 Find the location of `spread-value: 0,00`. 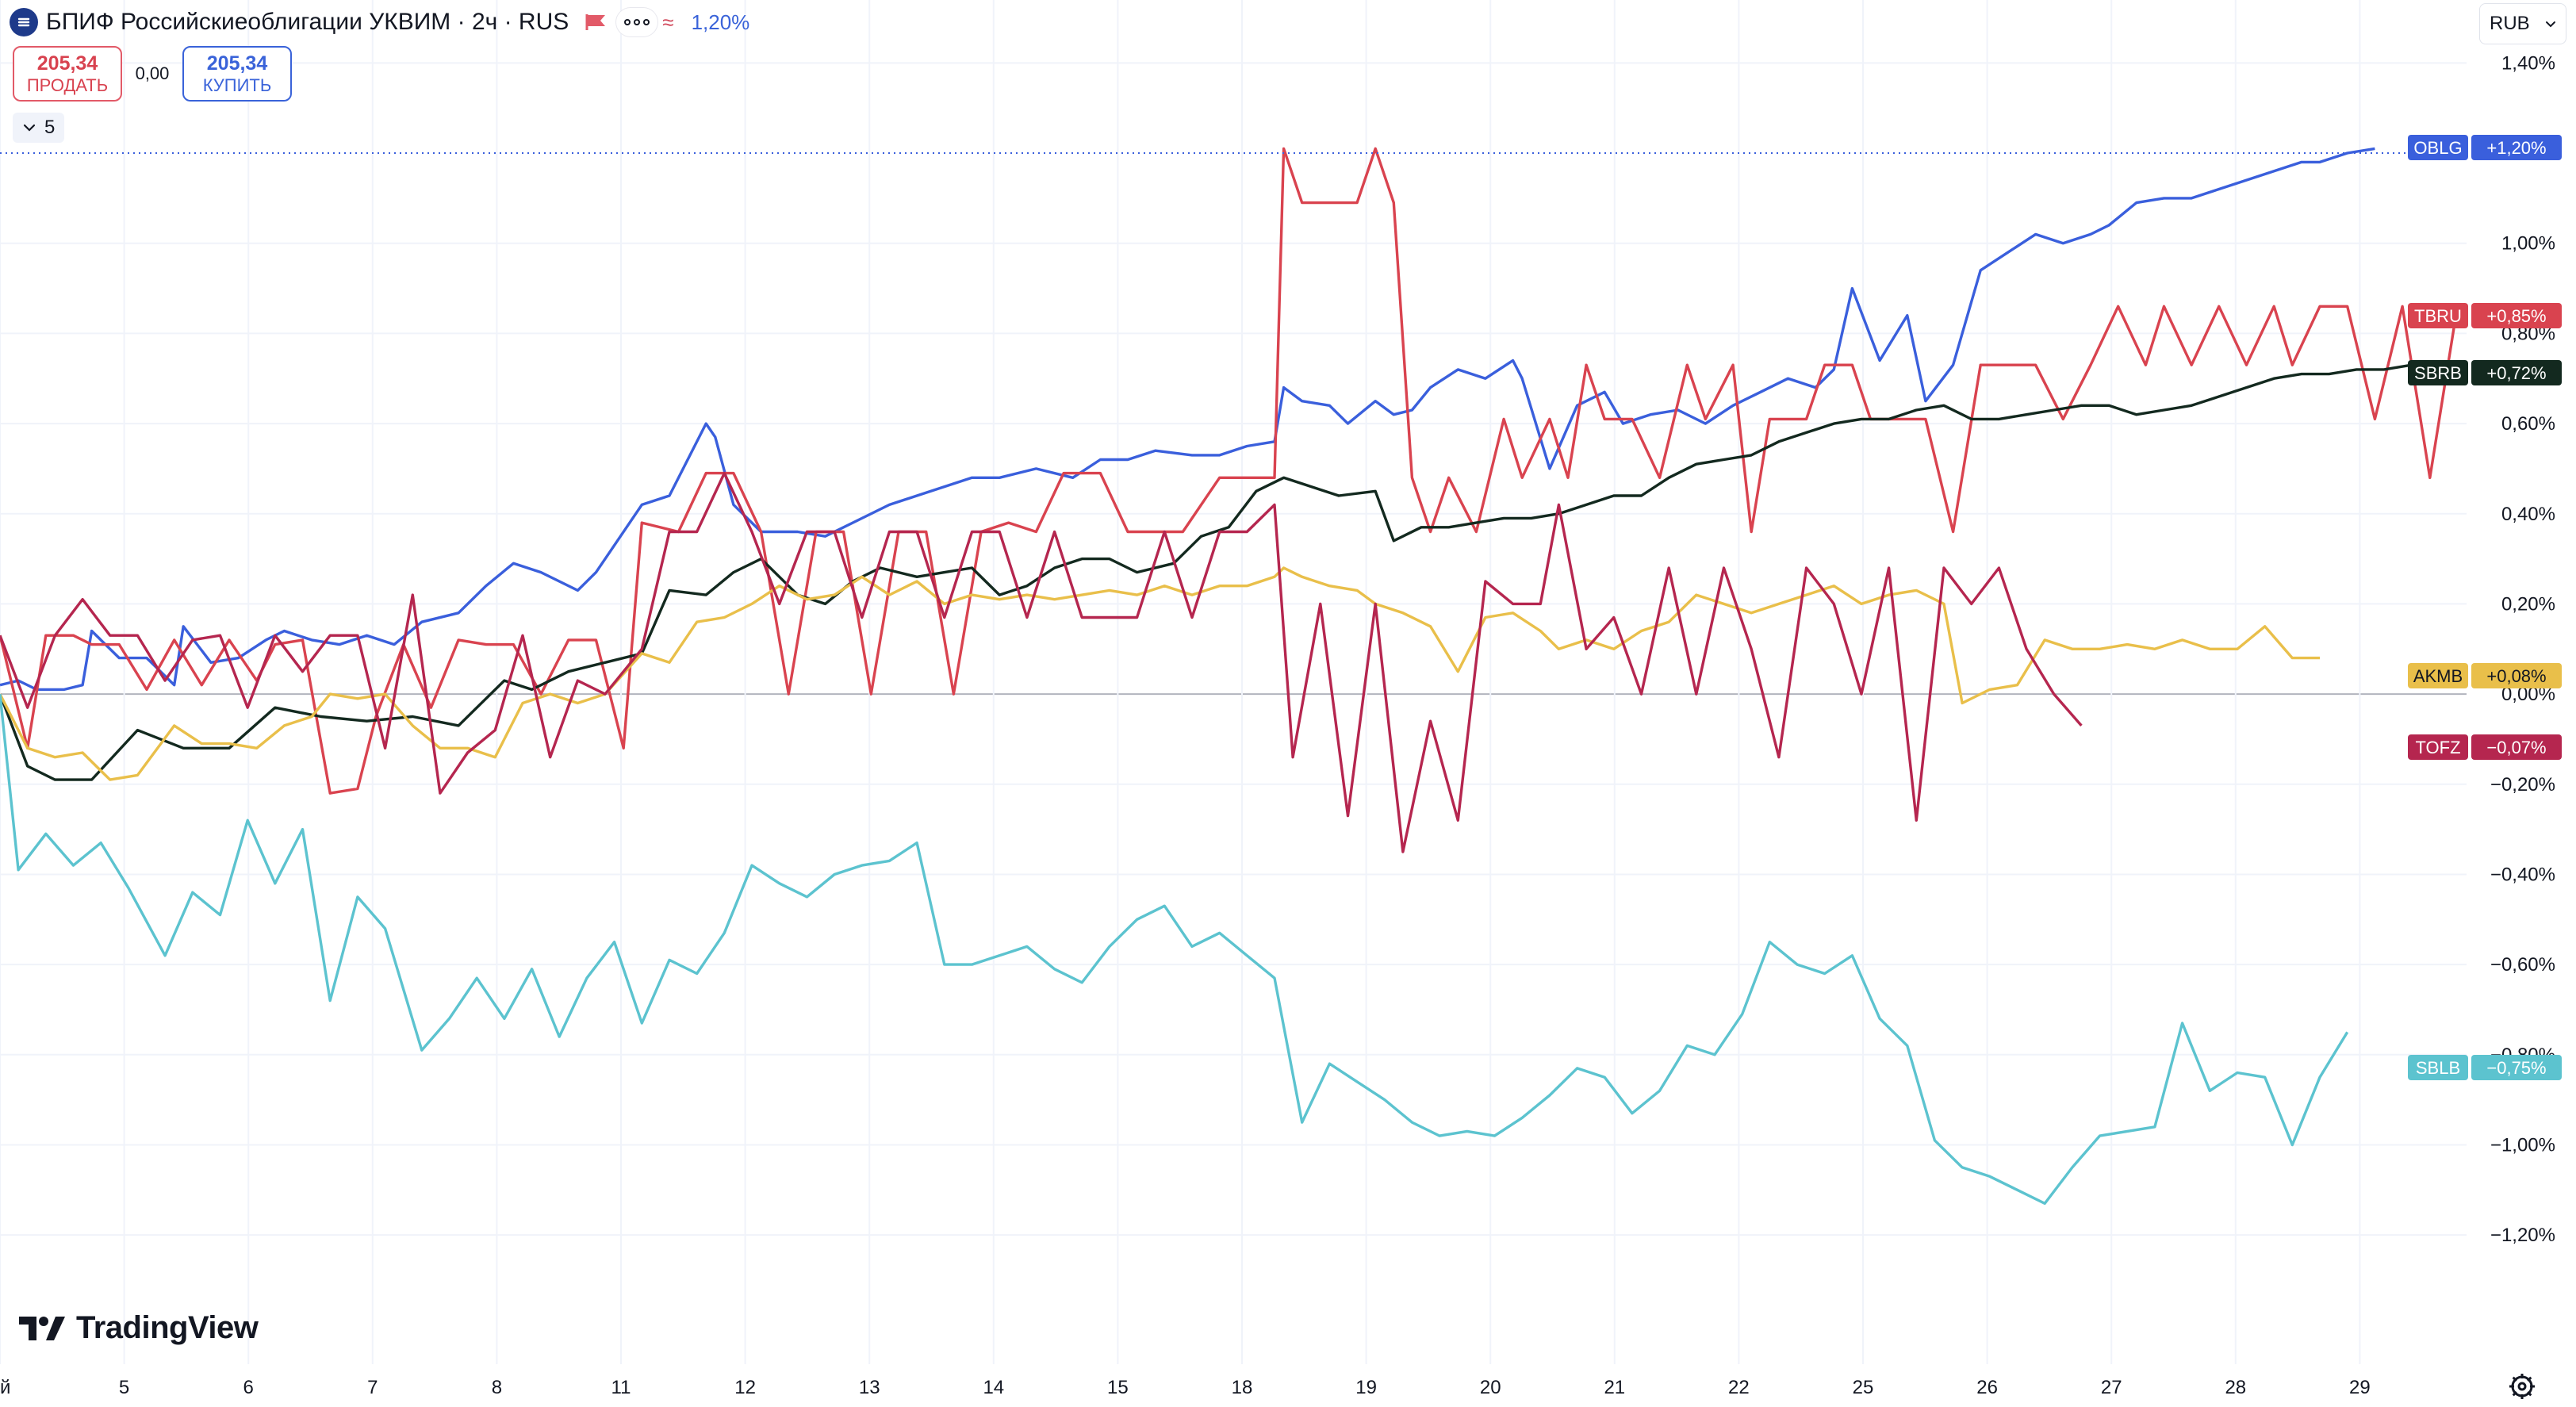

spread-value: 0,00 is located at coordinates (153, 73).